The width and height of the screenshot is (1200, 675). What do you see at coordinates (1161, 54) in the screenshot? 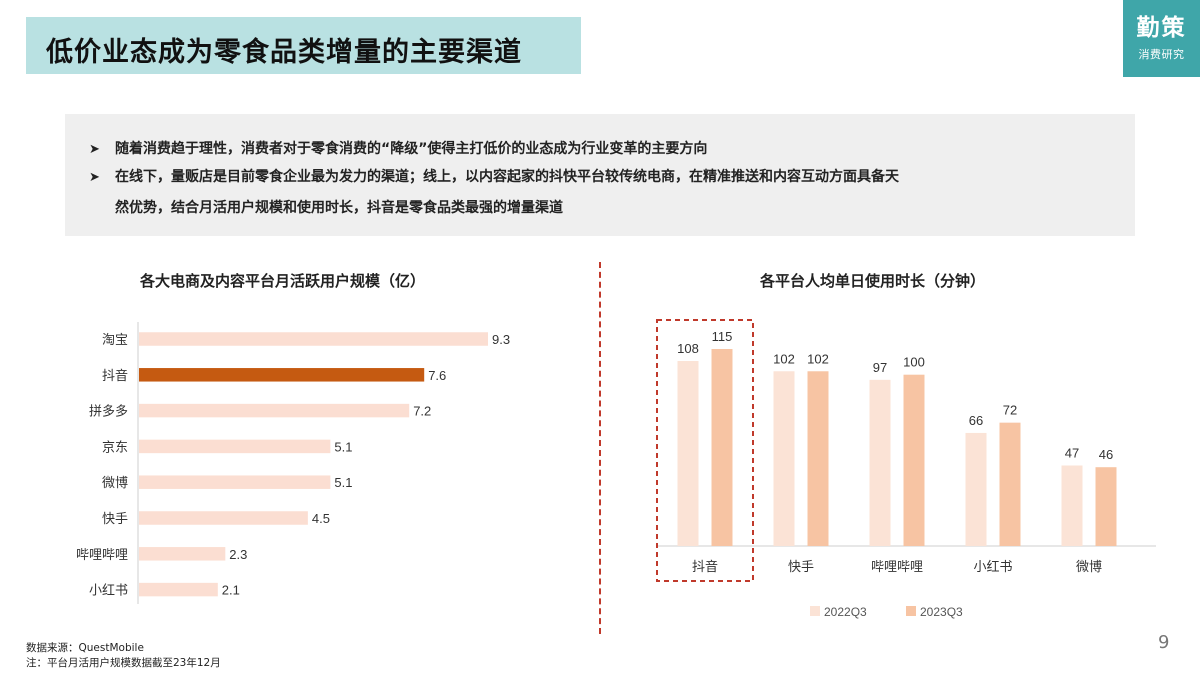
I see `logo-sub-text: 消费研究` at bounding box center [1161, 54].